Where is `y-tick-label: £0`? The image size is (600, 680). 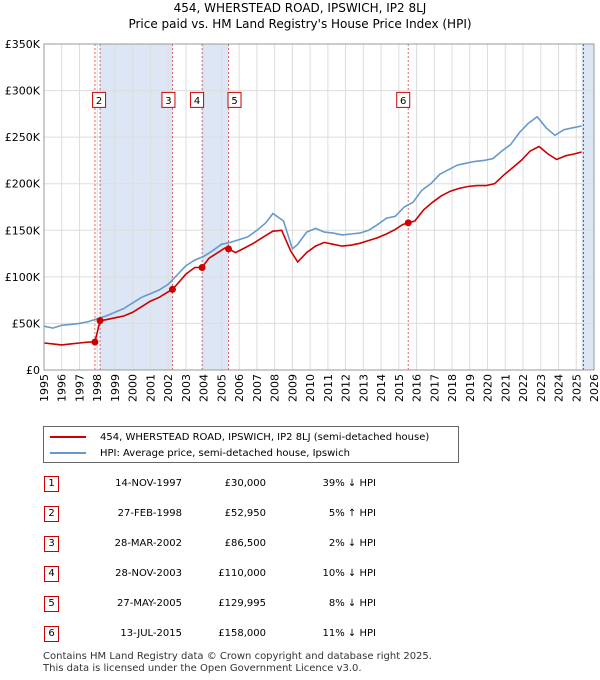
y-tick-label: £0 is located at coordinates (33, 370).